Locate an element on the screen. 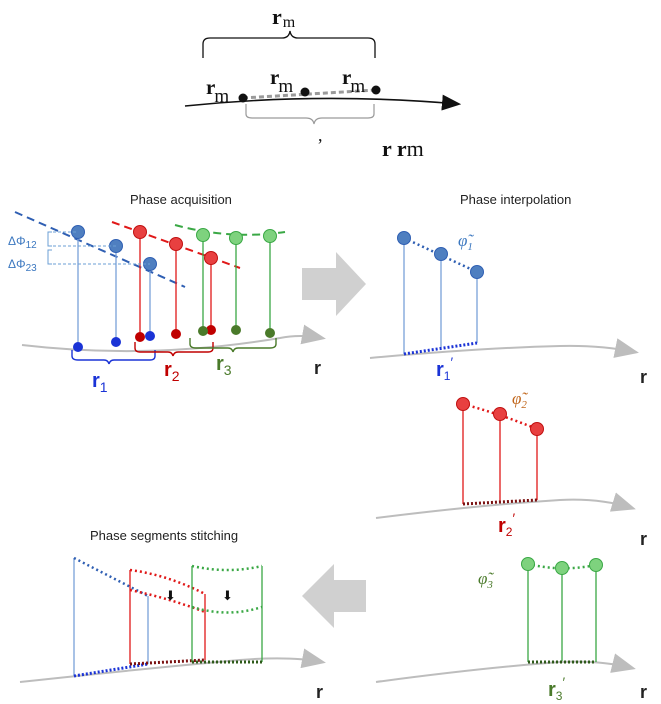 This screenshot has height=704, width=661. down-arrow-icon-1: ⬇ is located at coordinates (170, 595).